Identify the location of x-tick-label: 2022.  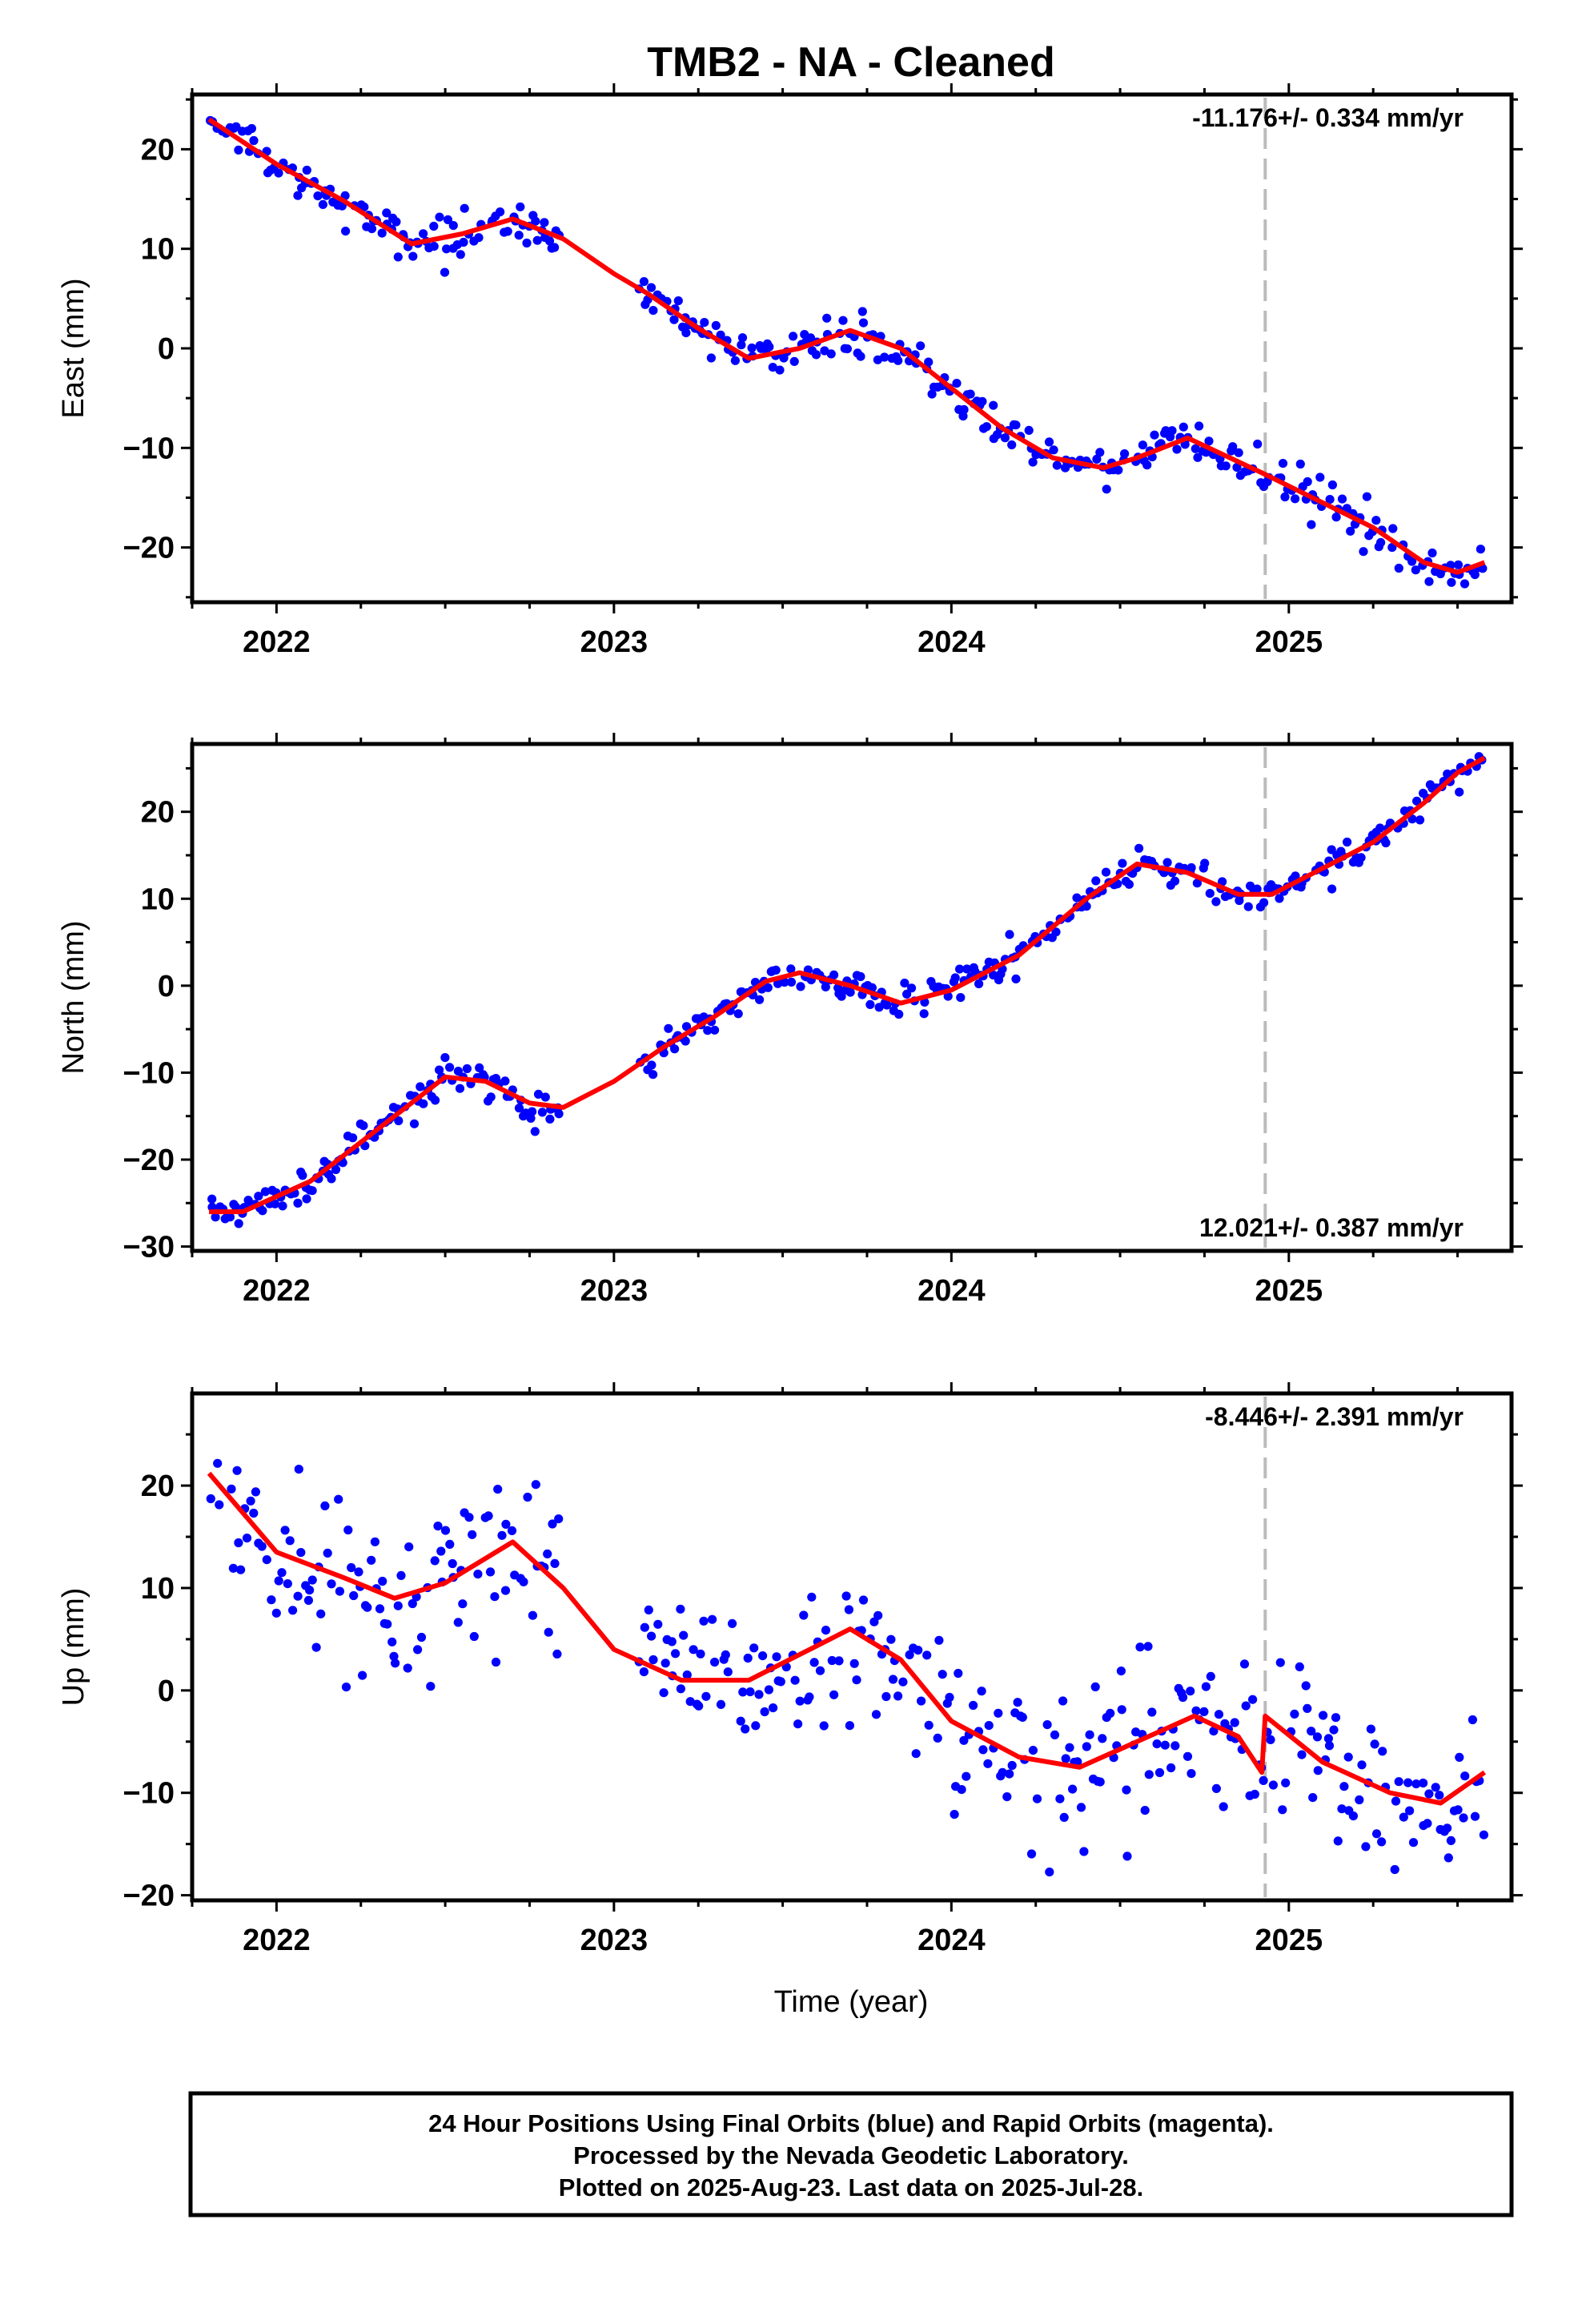
(277, 1940).